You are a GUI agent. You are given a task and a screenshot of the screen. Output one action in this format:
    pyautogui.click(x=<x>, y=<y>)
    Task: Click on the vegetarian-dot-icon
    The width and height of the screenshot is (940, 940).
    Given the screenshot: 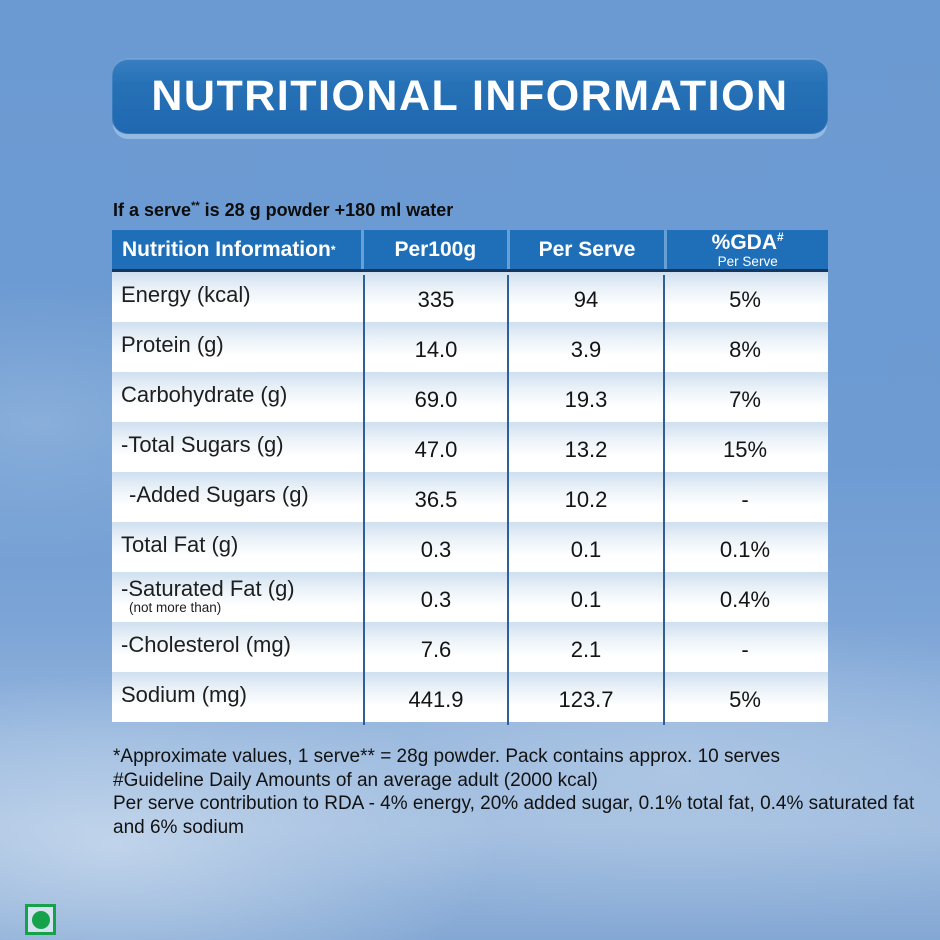 What is the action you would take?
    pyautogui.click(x=40, y=919)
    